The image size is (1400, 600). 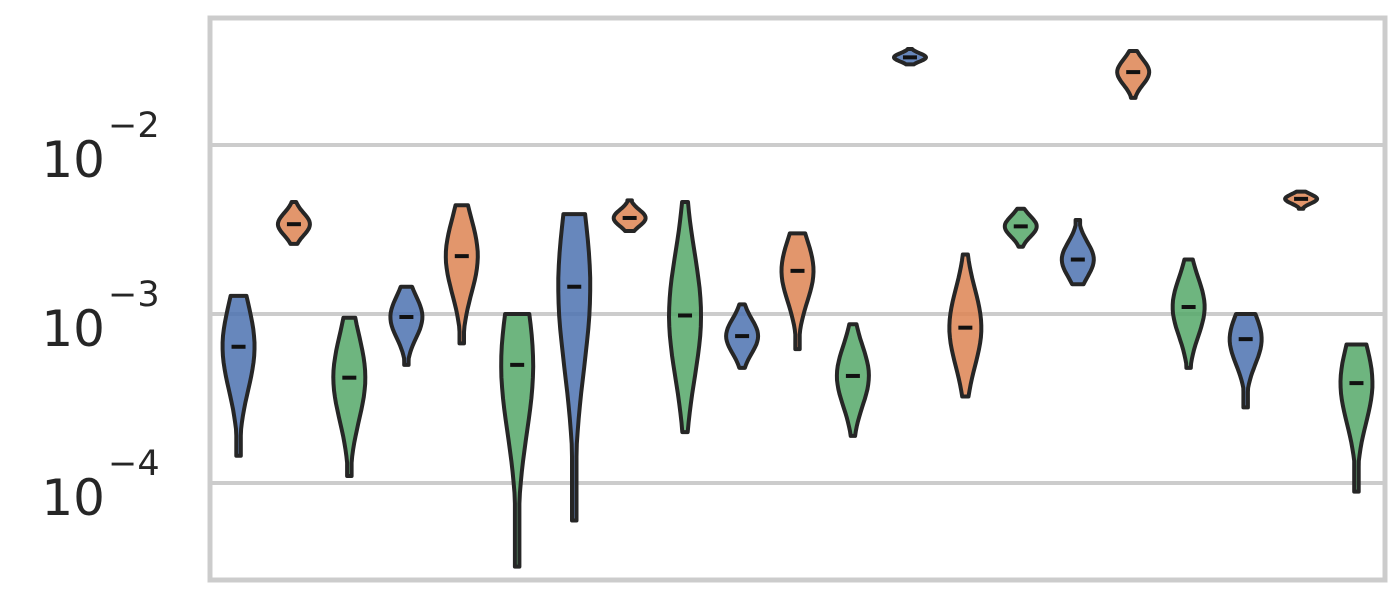 I want to click on y-tick-exponent: −4, so click(x=134, y=464).